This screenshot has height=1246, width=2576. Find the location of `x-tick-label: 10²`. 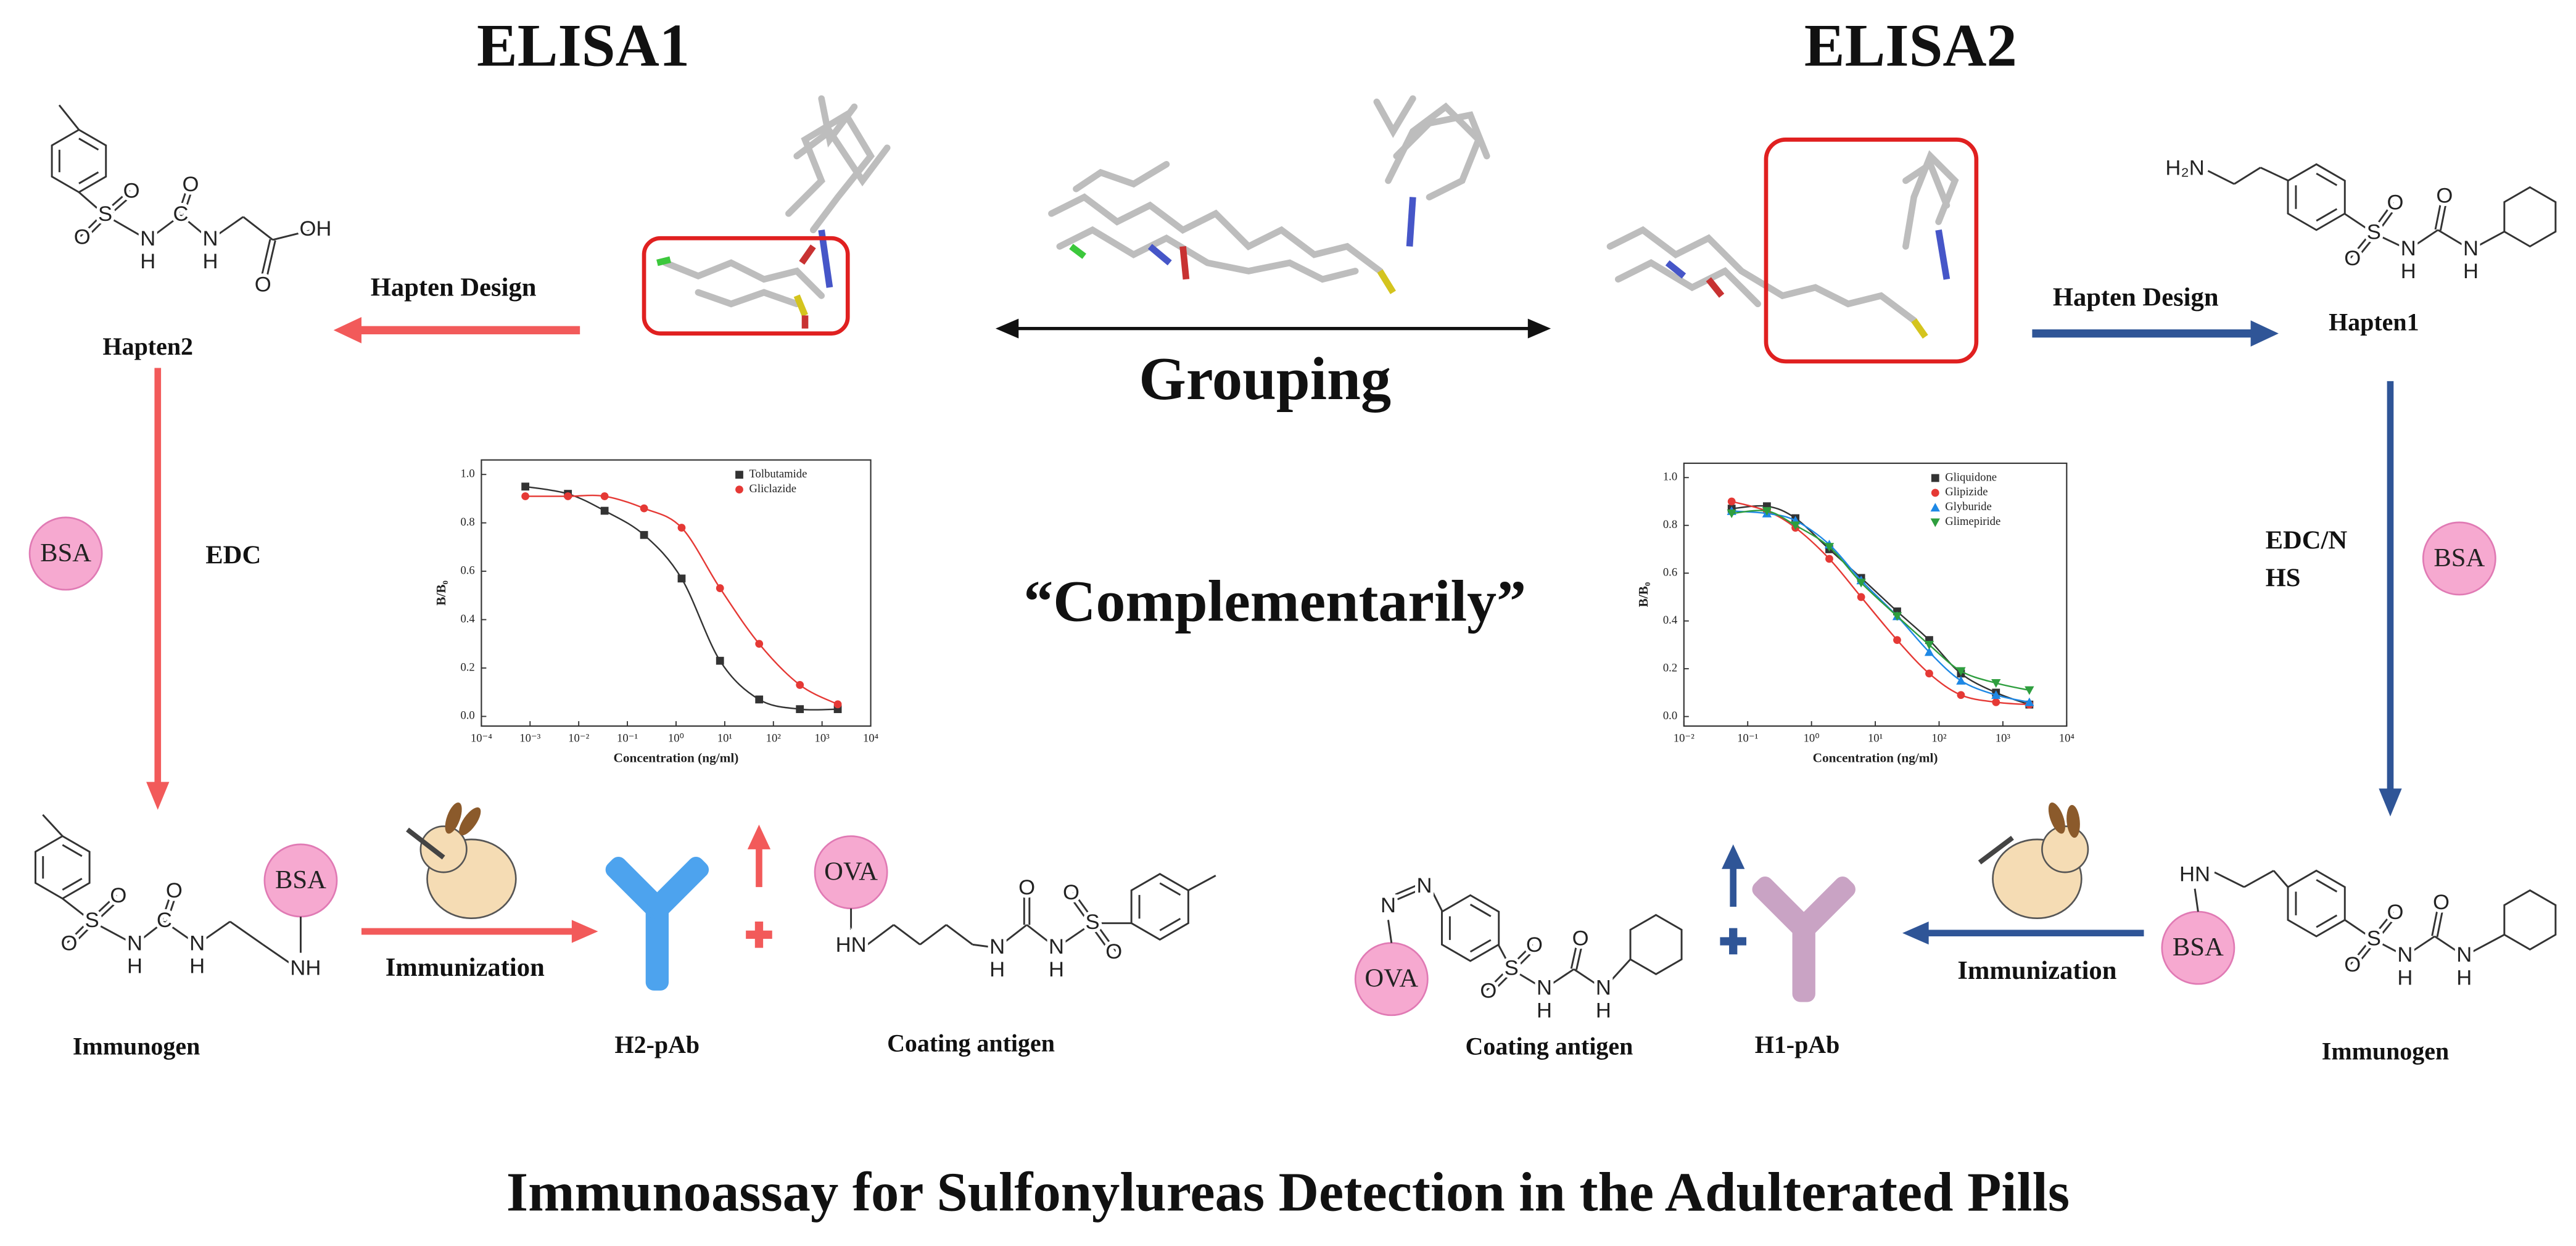

x-tick-label: 10² is located at coordinates (1939, 738).